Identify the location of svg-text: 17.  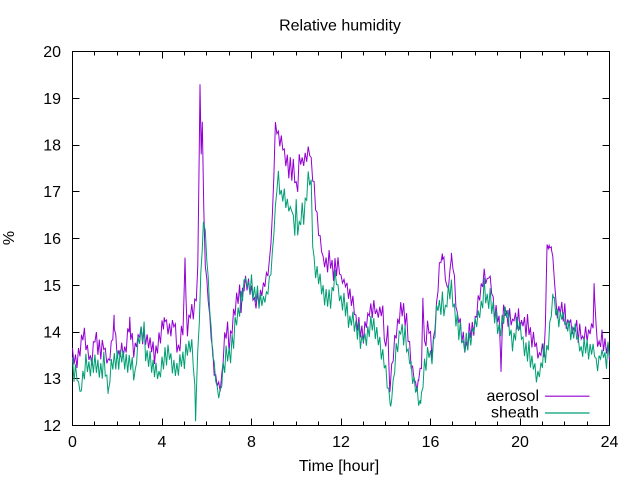
(52, 192).